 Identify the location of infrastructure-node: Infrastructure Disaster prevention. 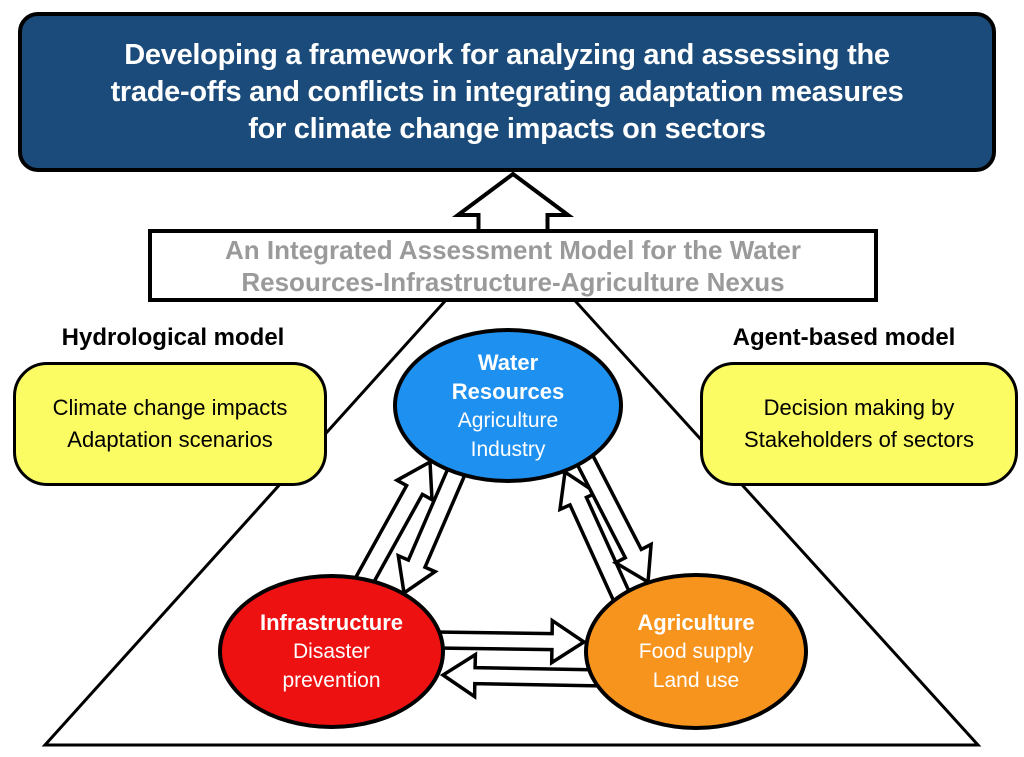
(331, 651).